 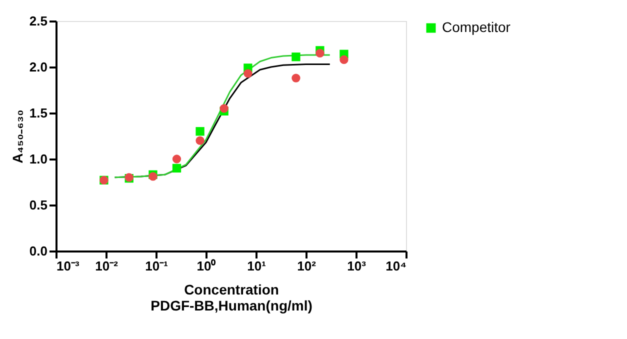 What do you see at coordinates (256, 266) in the screenshot?
I see `x-tick-label: 10¹` at bounding box center [256, 266].